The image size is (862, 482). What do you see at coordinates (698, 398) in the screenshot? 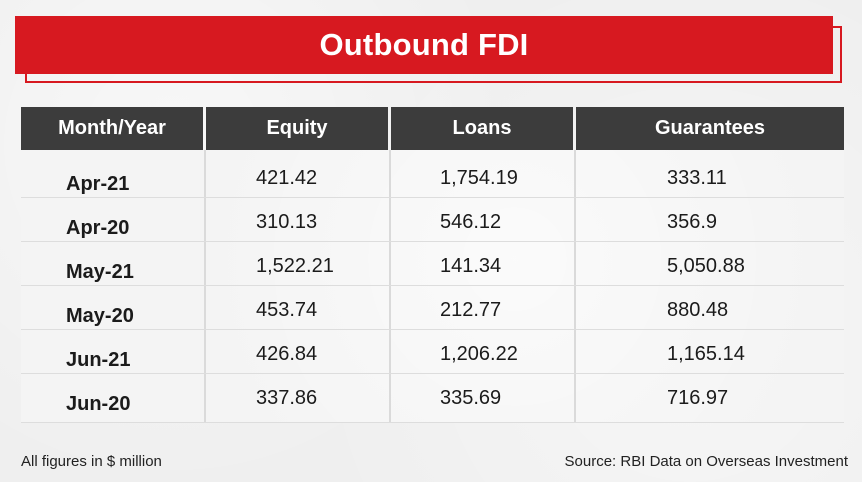
I see `cell-guarantees: 716.97` at bounding box center [698, 398].